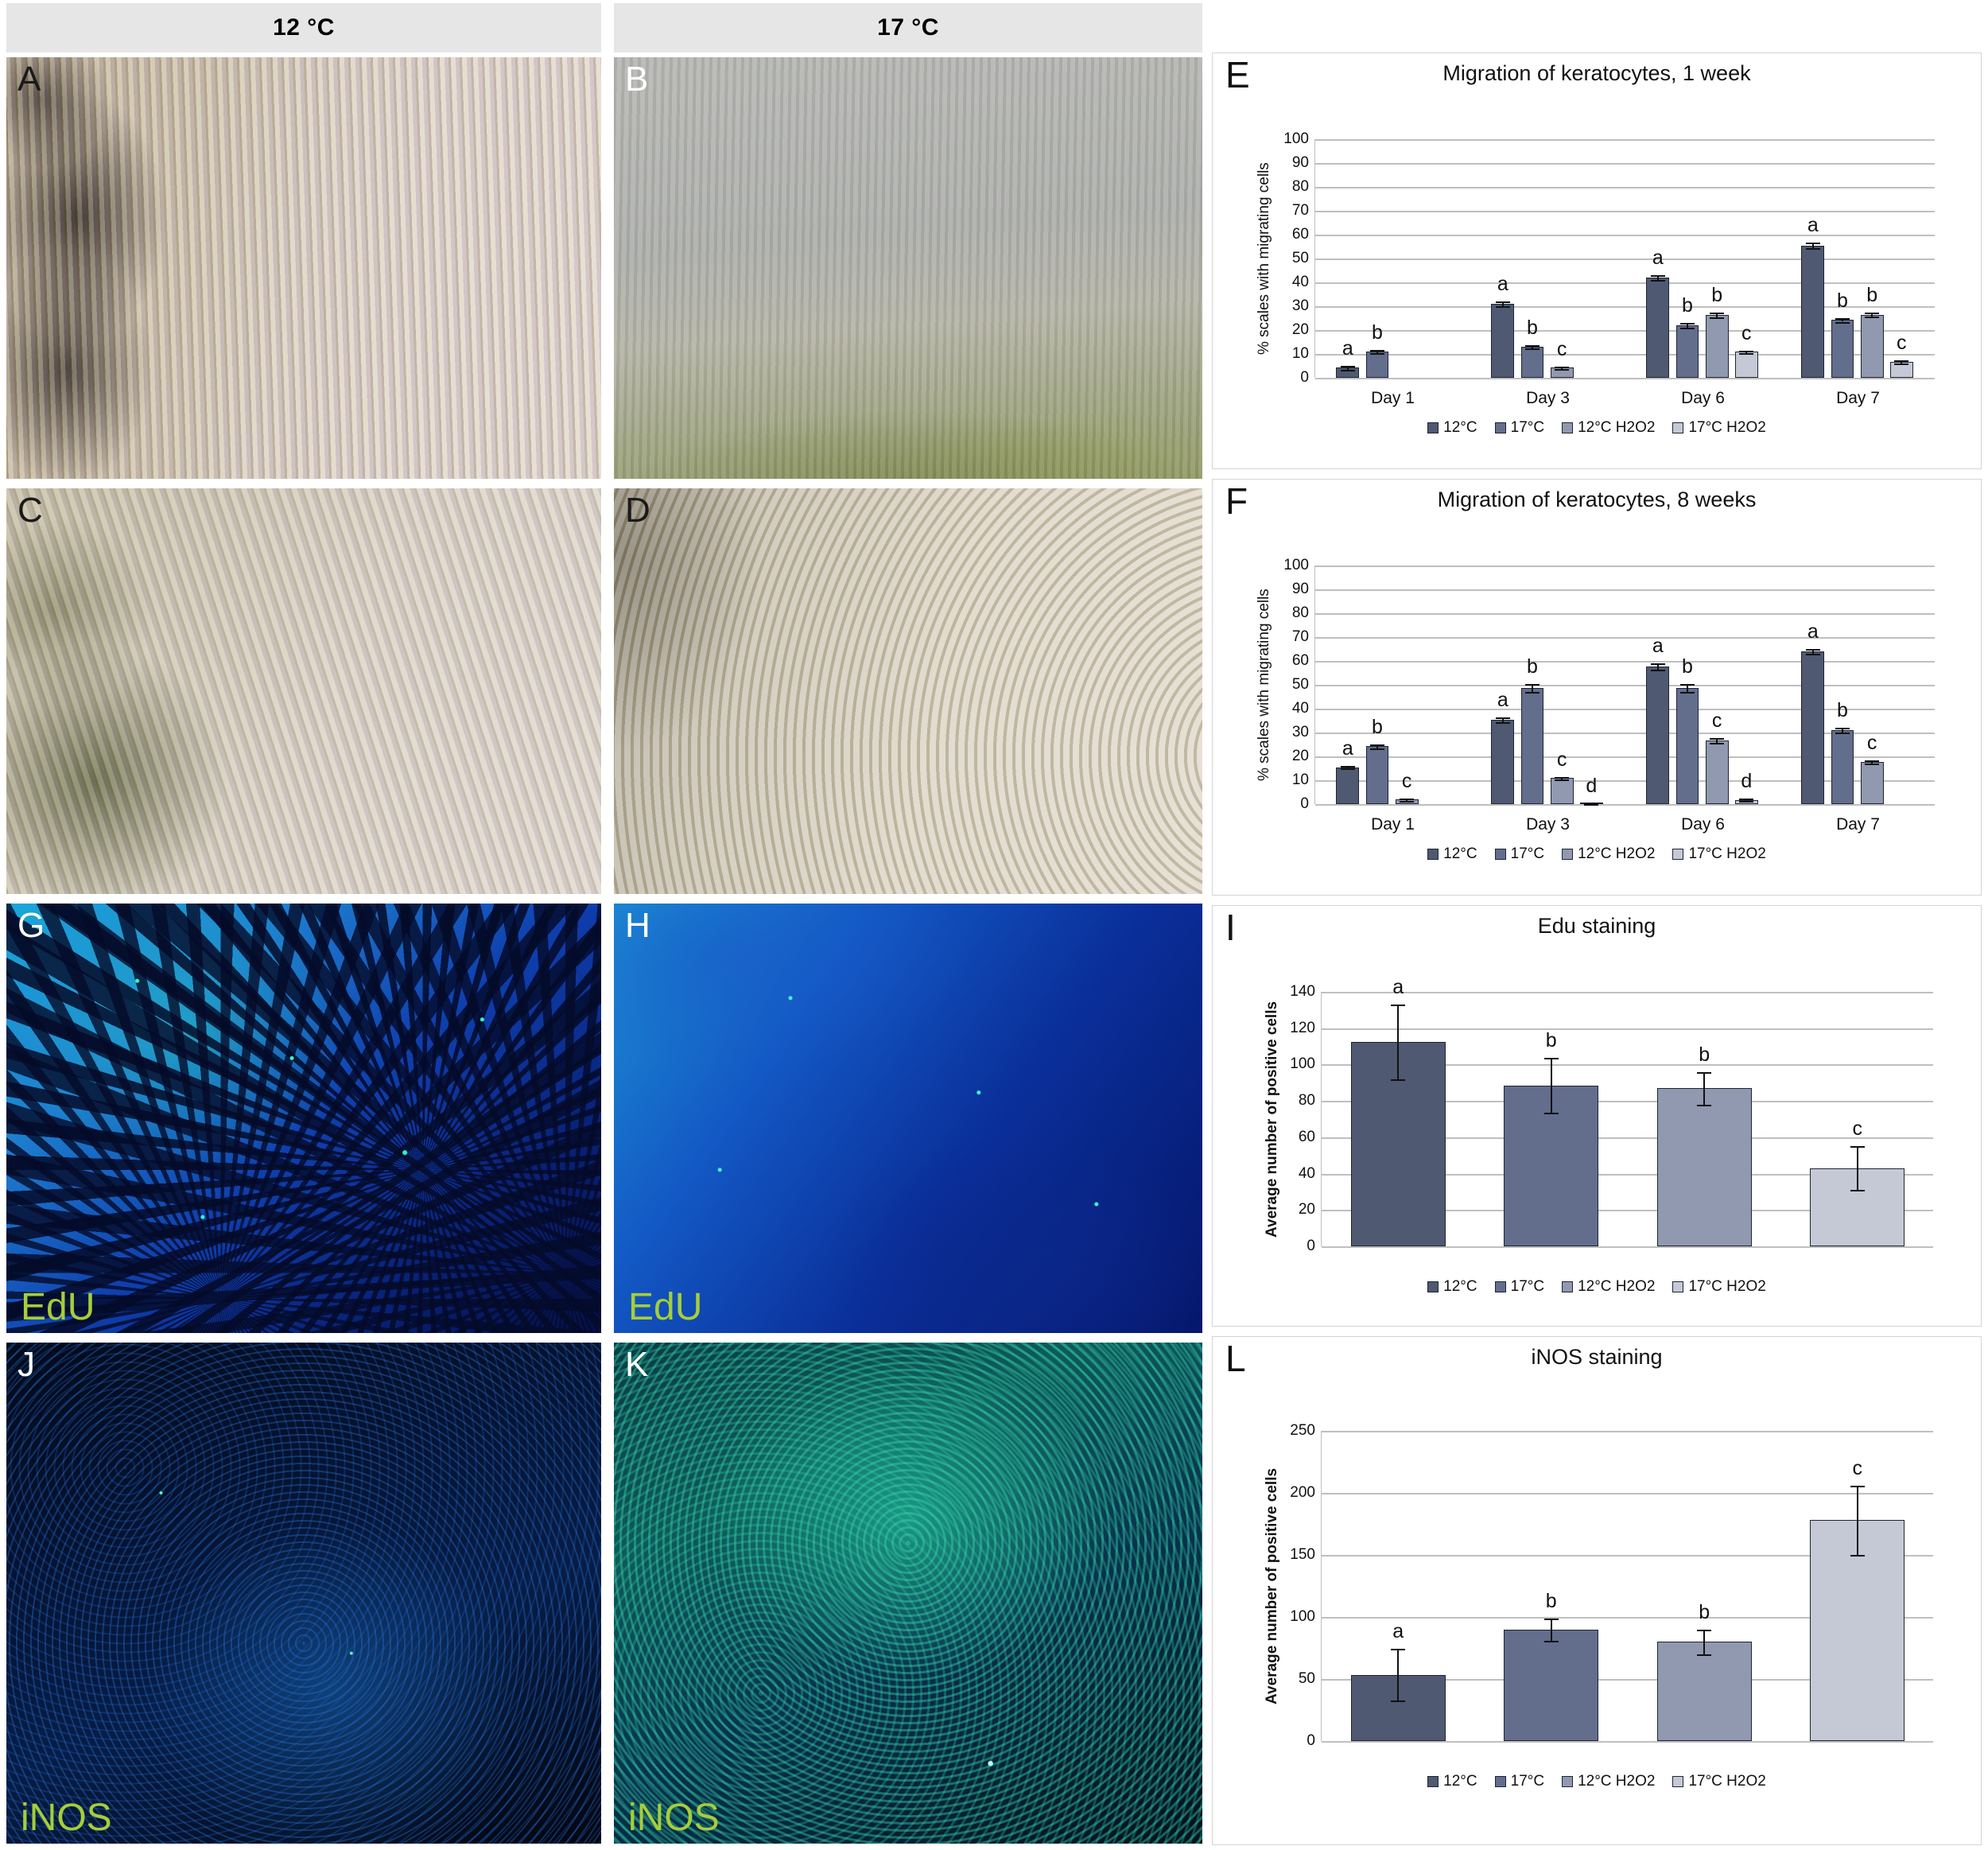 This screenshot has height=1850, width=1988. Describe the element at coordinates (908, 1118) in the screenshot. I see `micrograph-panel-h: H EdU` at that location.